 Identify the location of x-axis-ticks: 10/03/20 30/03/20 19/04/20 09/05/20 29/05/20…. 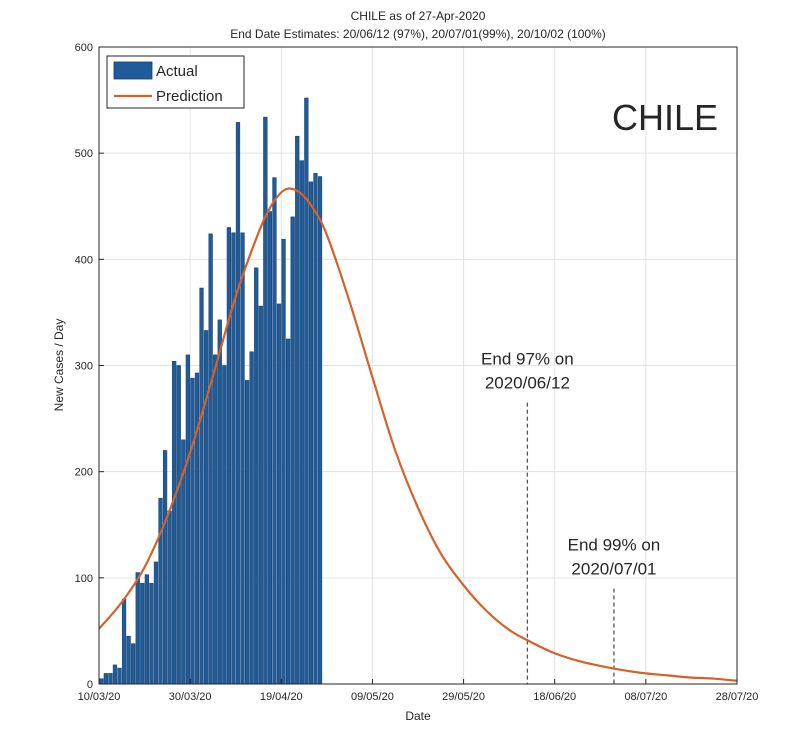
(418, 691).